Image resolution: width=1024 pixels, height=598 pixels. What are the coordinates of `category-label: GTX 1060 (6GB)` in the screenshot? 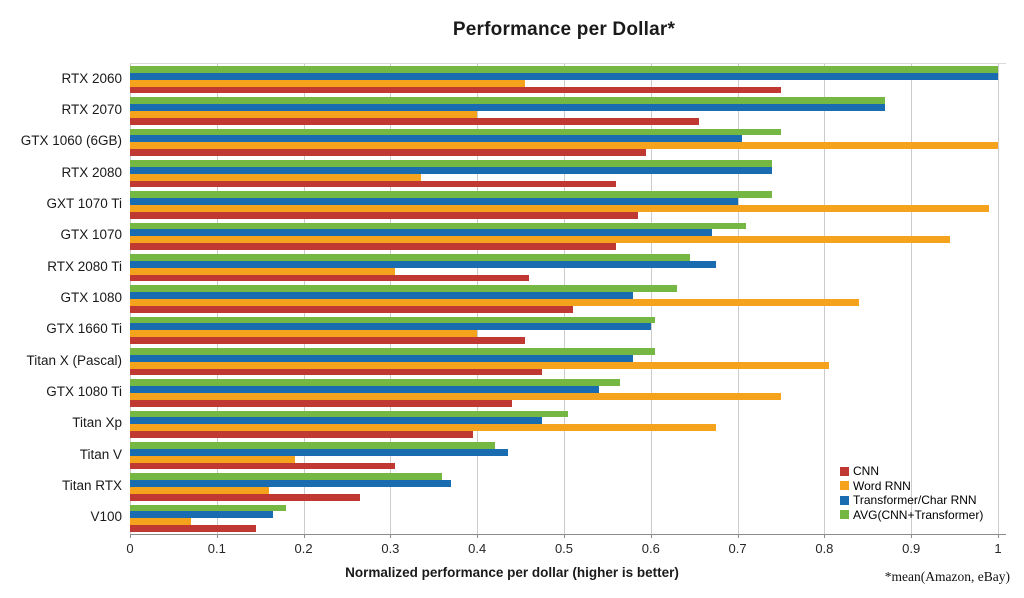 It's located at (71, 141).